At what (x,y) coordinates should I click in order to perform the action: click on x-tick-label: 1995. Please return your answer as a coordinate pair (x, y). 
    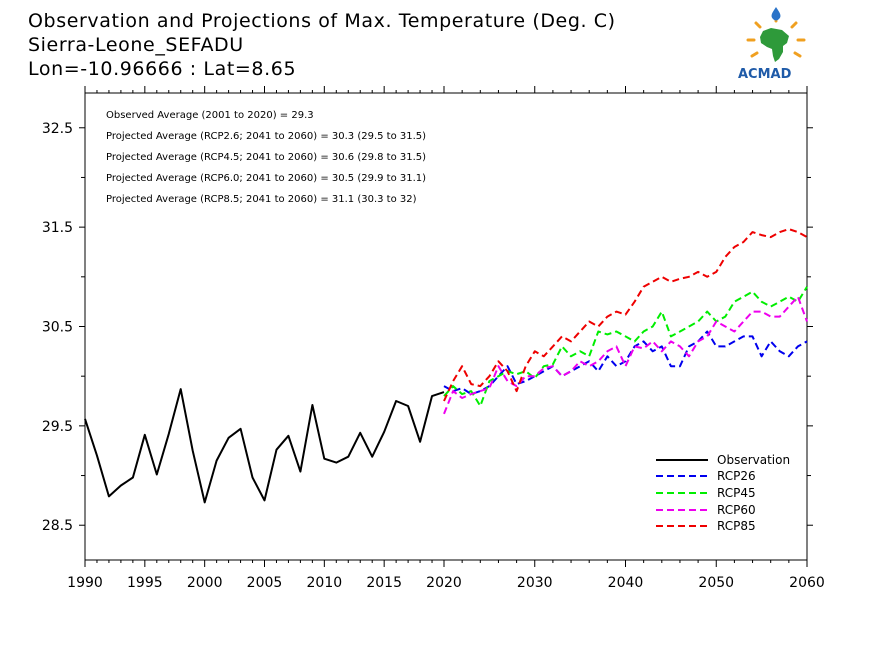
    Looking at the image, I should click on (145, 583).